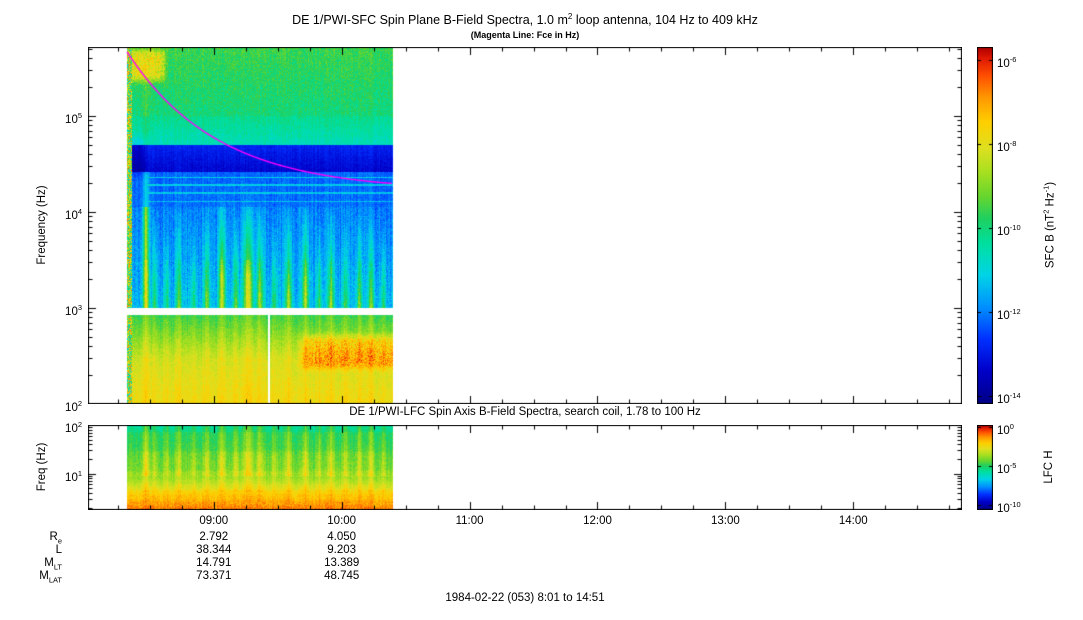 The width and height of the screenshot is (1083, 620). Describe the element at coordinates (342, 537) in the screenshot. I see `ephemeris-value: 4.050` at that location.